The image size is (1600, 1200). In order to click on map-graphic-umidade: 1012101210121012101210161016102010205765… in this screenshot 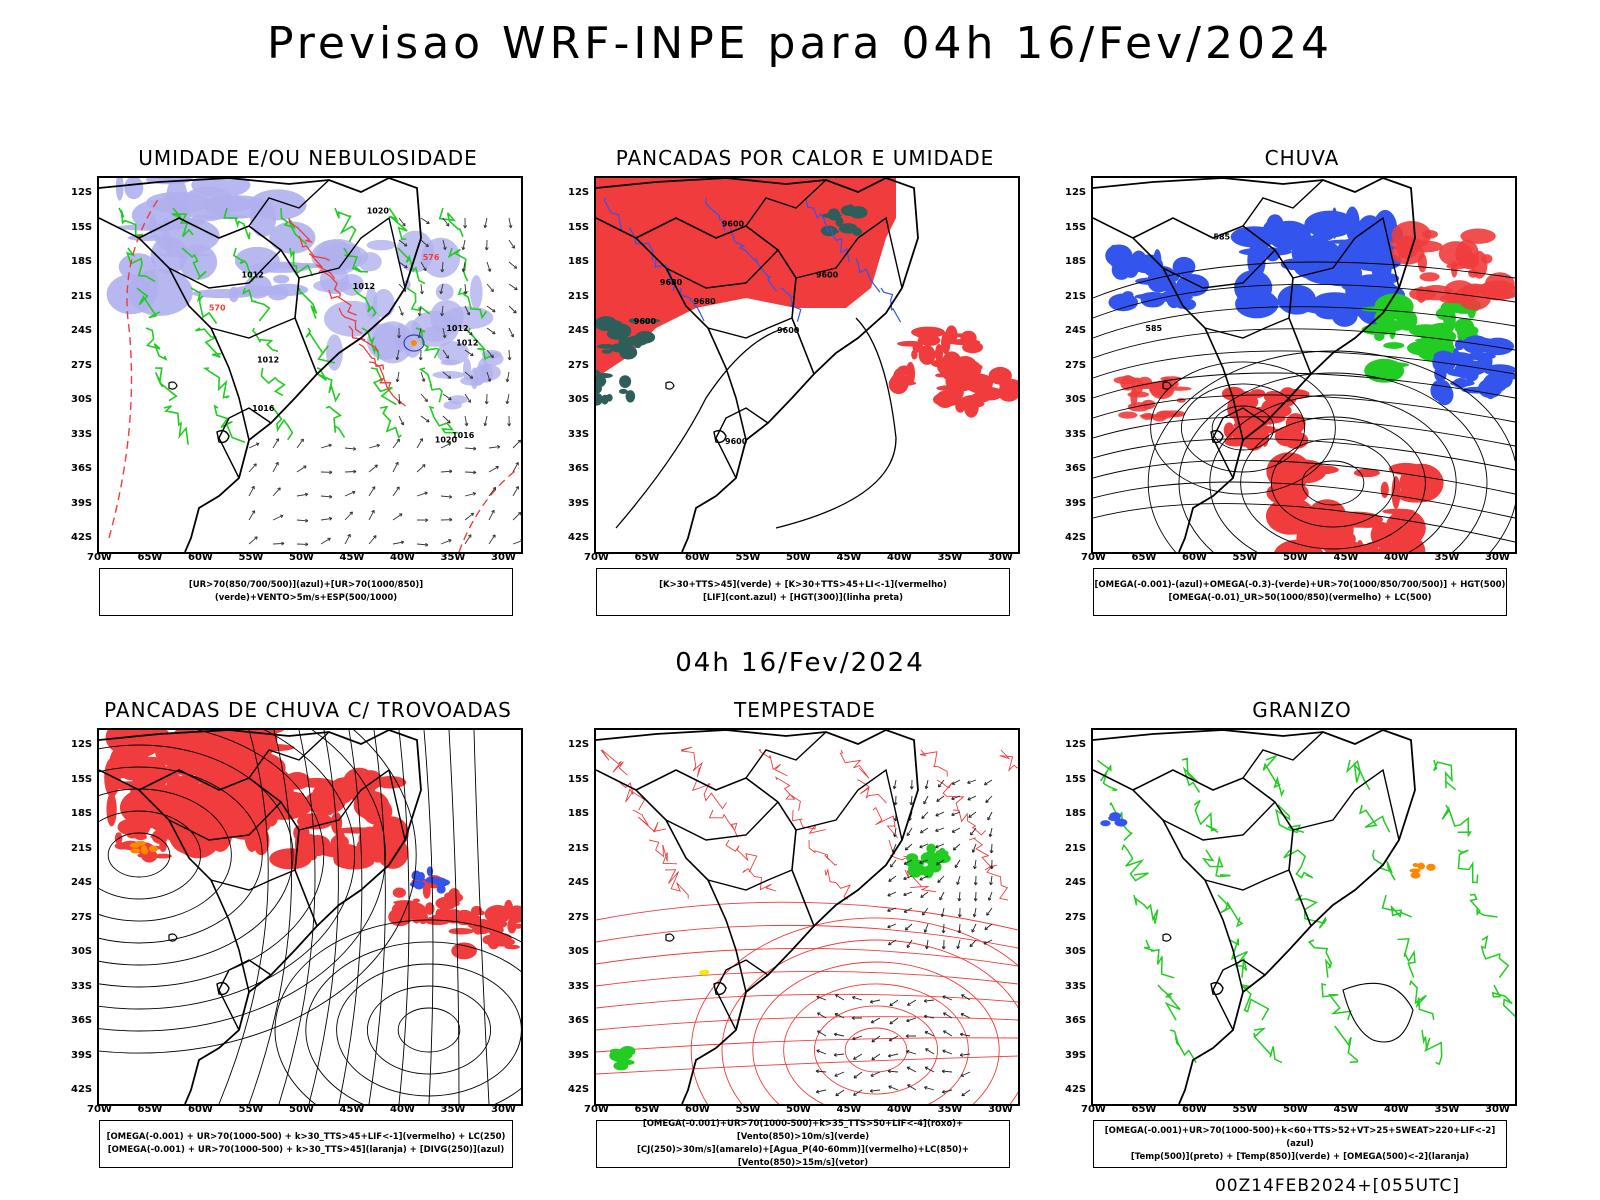, I will do `click(310, 365)`.